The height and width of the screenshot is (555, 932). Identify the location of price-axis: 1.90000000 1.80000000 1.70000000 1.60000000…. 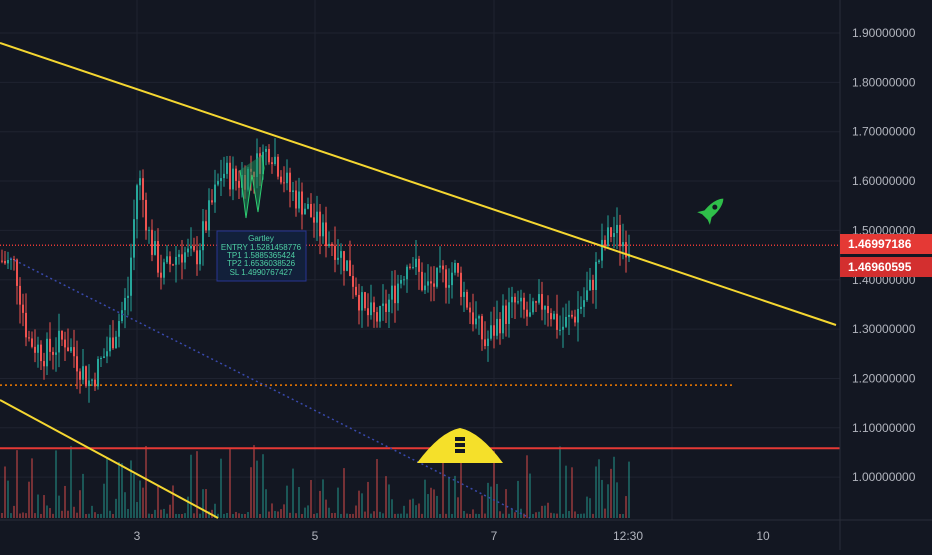
(884, 255).